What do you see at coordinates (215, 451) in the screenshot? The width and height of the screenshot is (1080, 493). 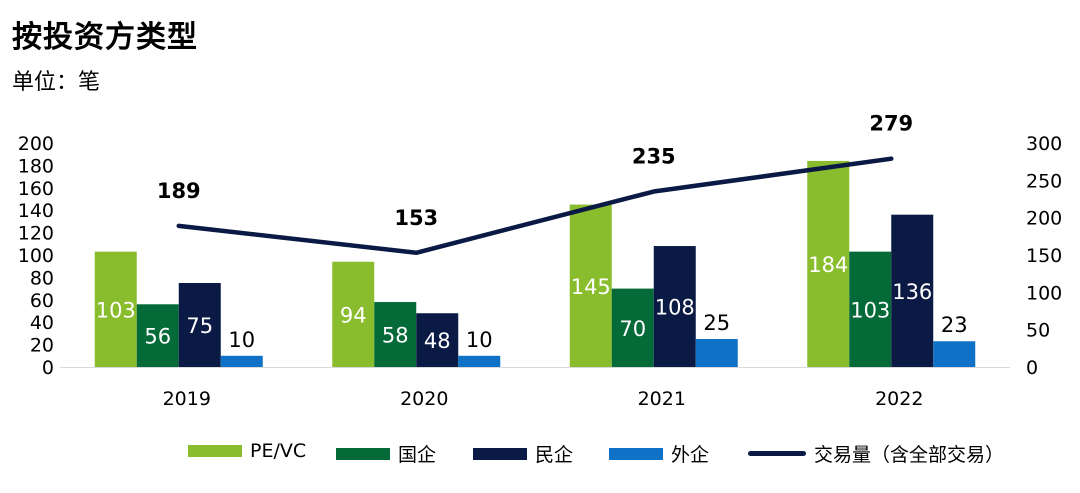 I see `legend-swatch-pe-vc` at bounding box center [215, 451].